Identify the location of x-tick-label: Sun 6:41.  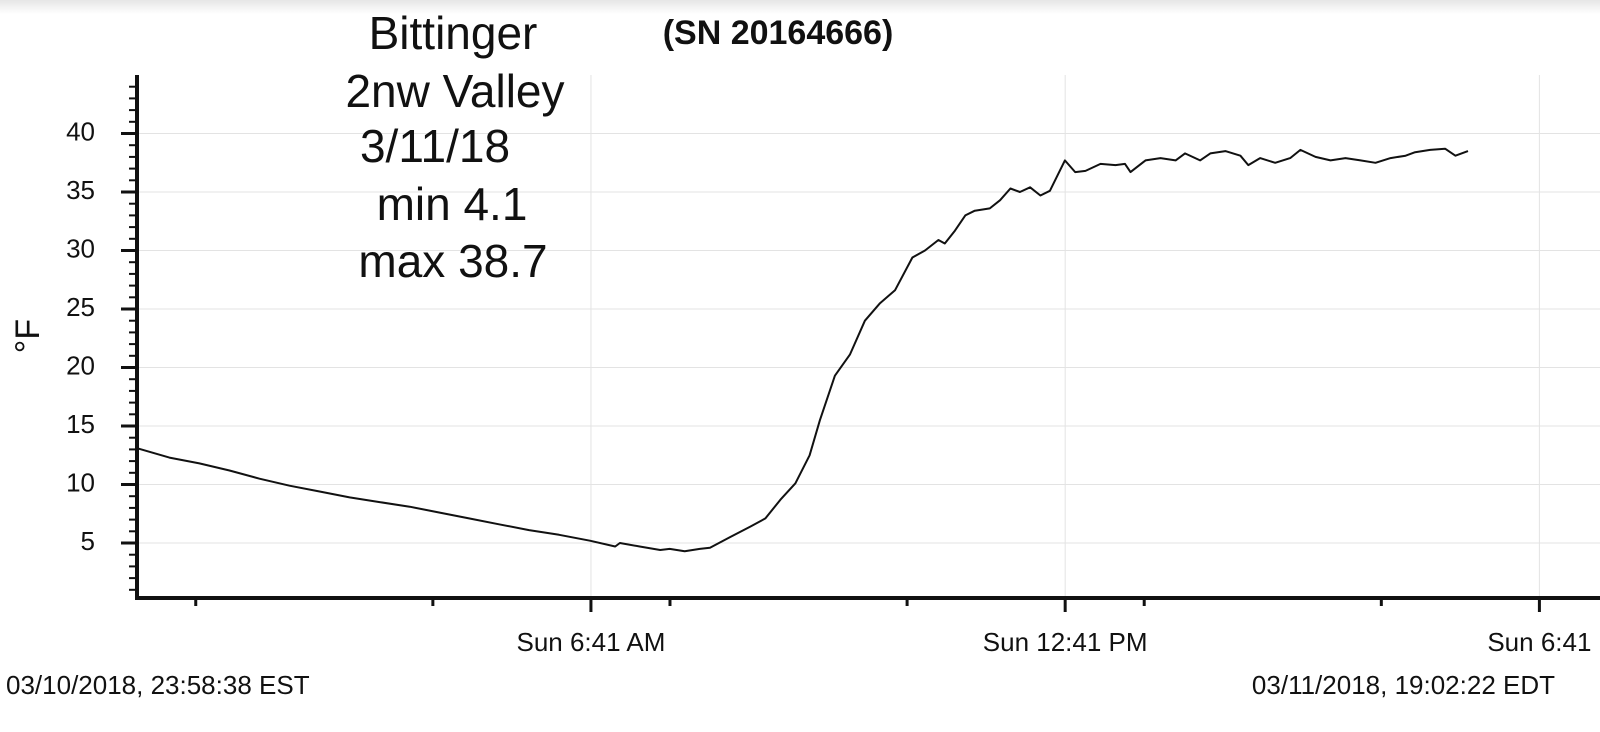
(1539, 642).